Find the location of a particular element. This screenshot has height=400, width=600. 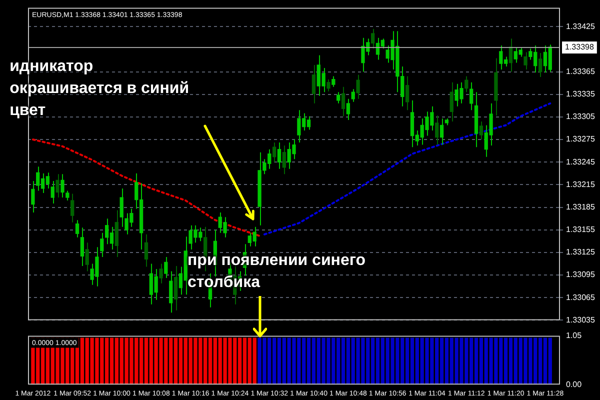

y-tick-label: 1.05 is located at coordinates (574, 335).